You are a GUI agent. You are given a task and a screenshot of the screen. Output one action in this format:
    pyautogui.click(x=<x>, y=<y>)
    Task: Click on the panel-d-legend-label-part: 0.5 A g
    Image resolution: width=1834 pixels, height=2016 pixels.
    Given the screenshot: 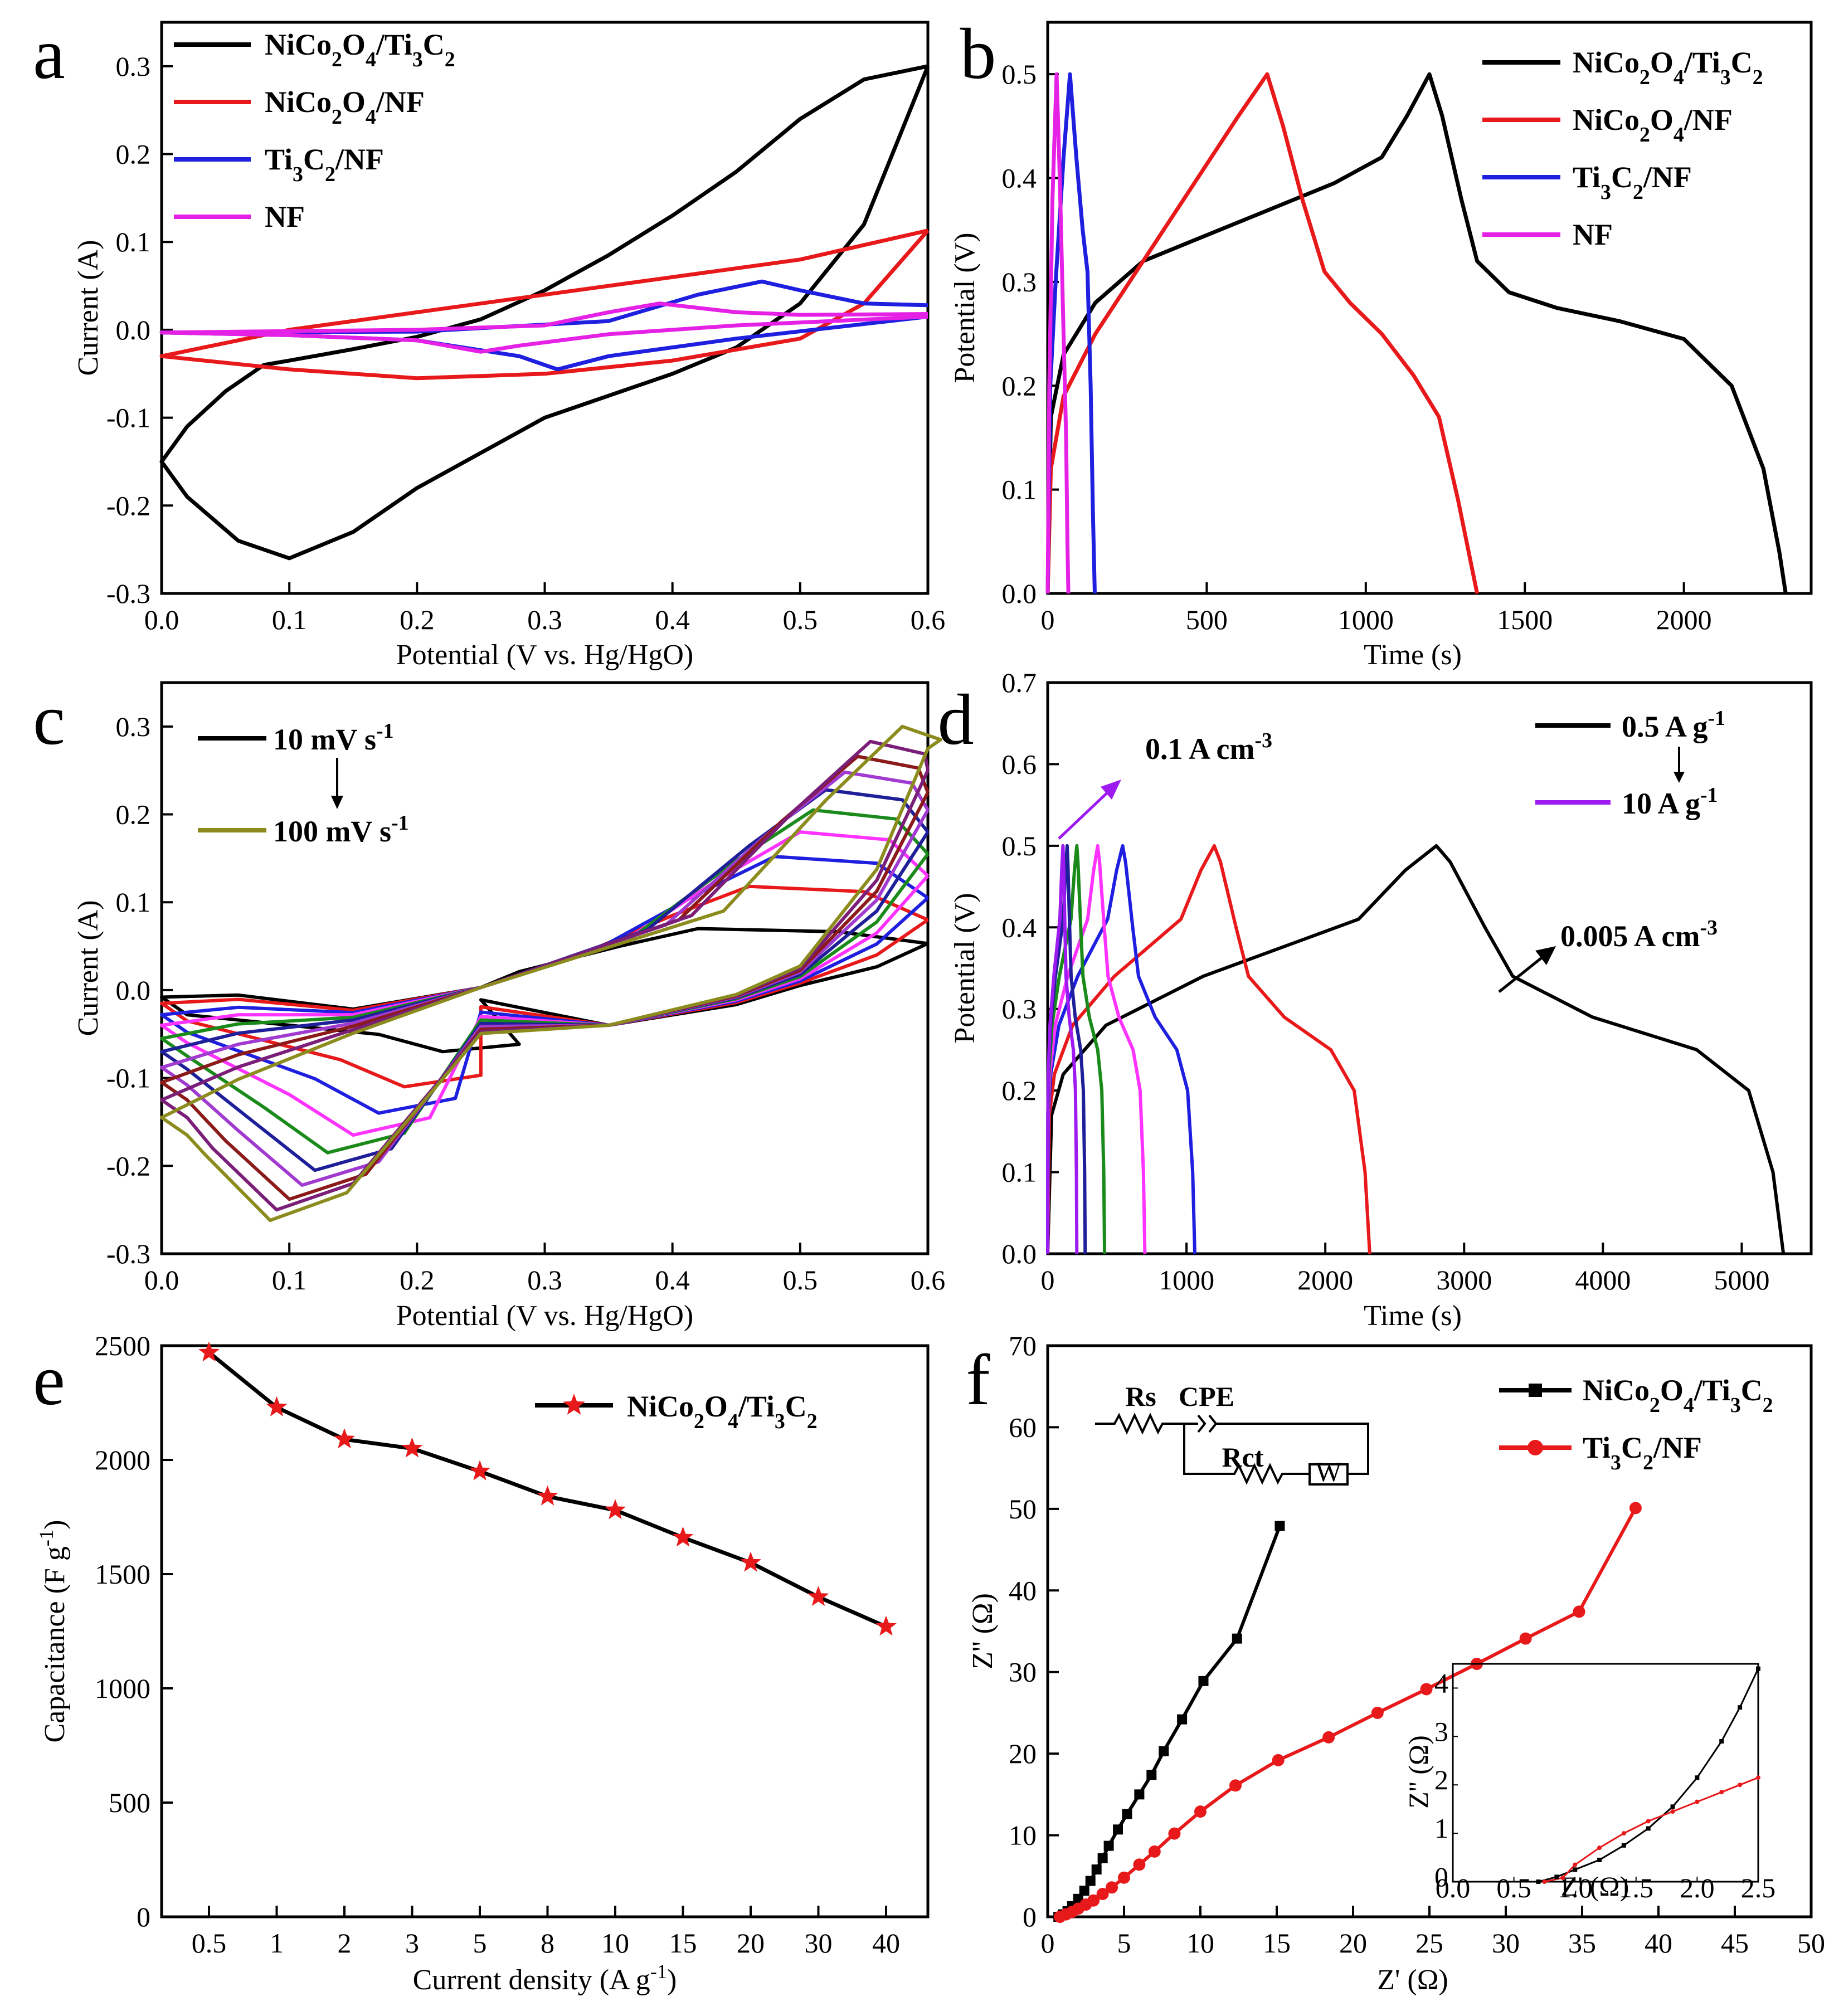 What is the action you would take?
    pyautogui.click(x=1665, y=727)
    